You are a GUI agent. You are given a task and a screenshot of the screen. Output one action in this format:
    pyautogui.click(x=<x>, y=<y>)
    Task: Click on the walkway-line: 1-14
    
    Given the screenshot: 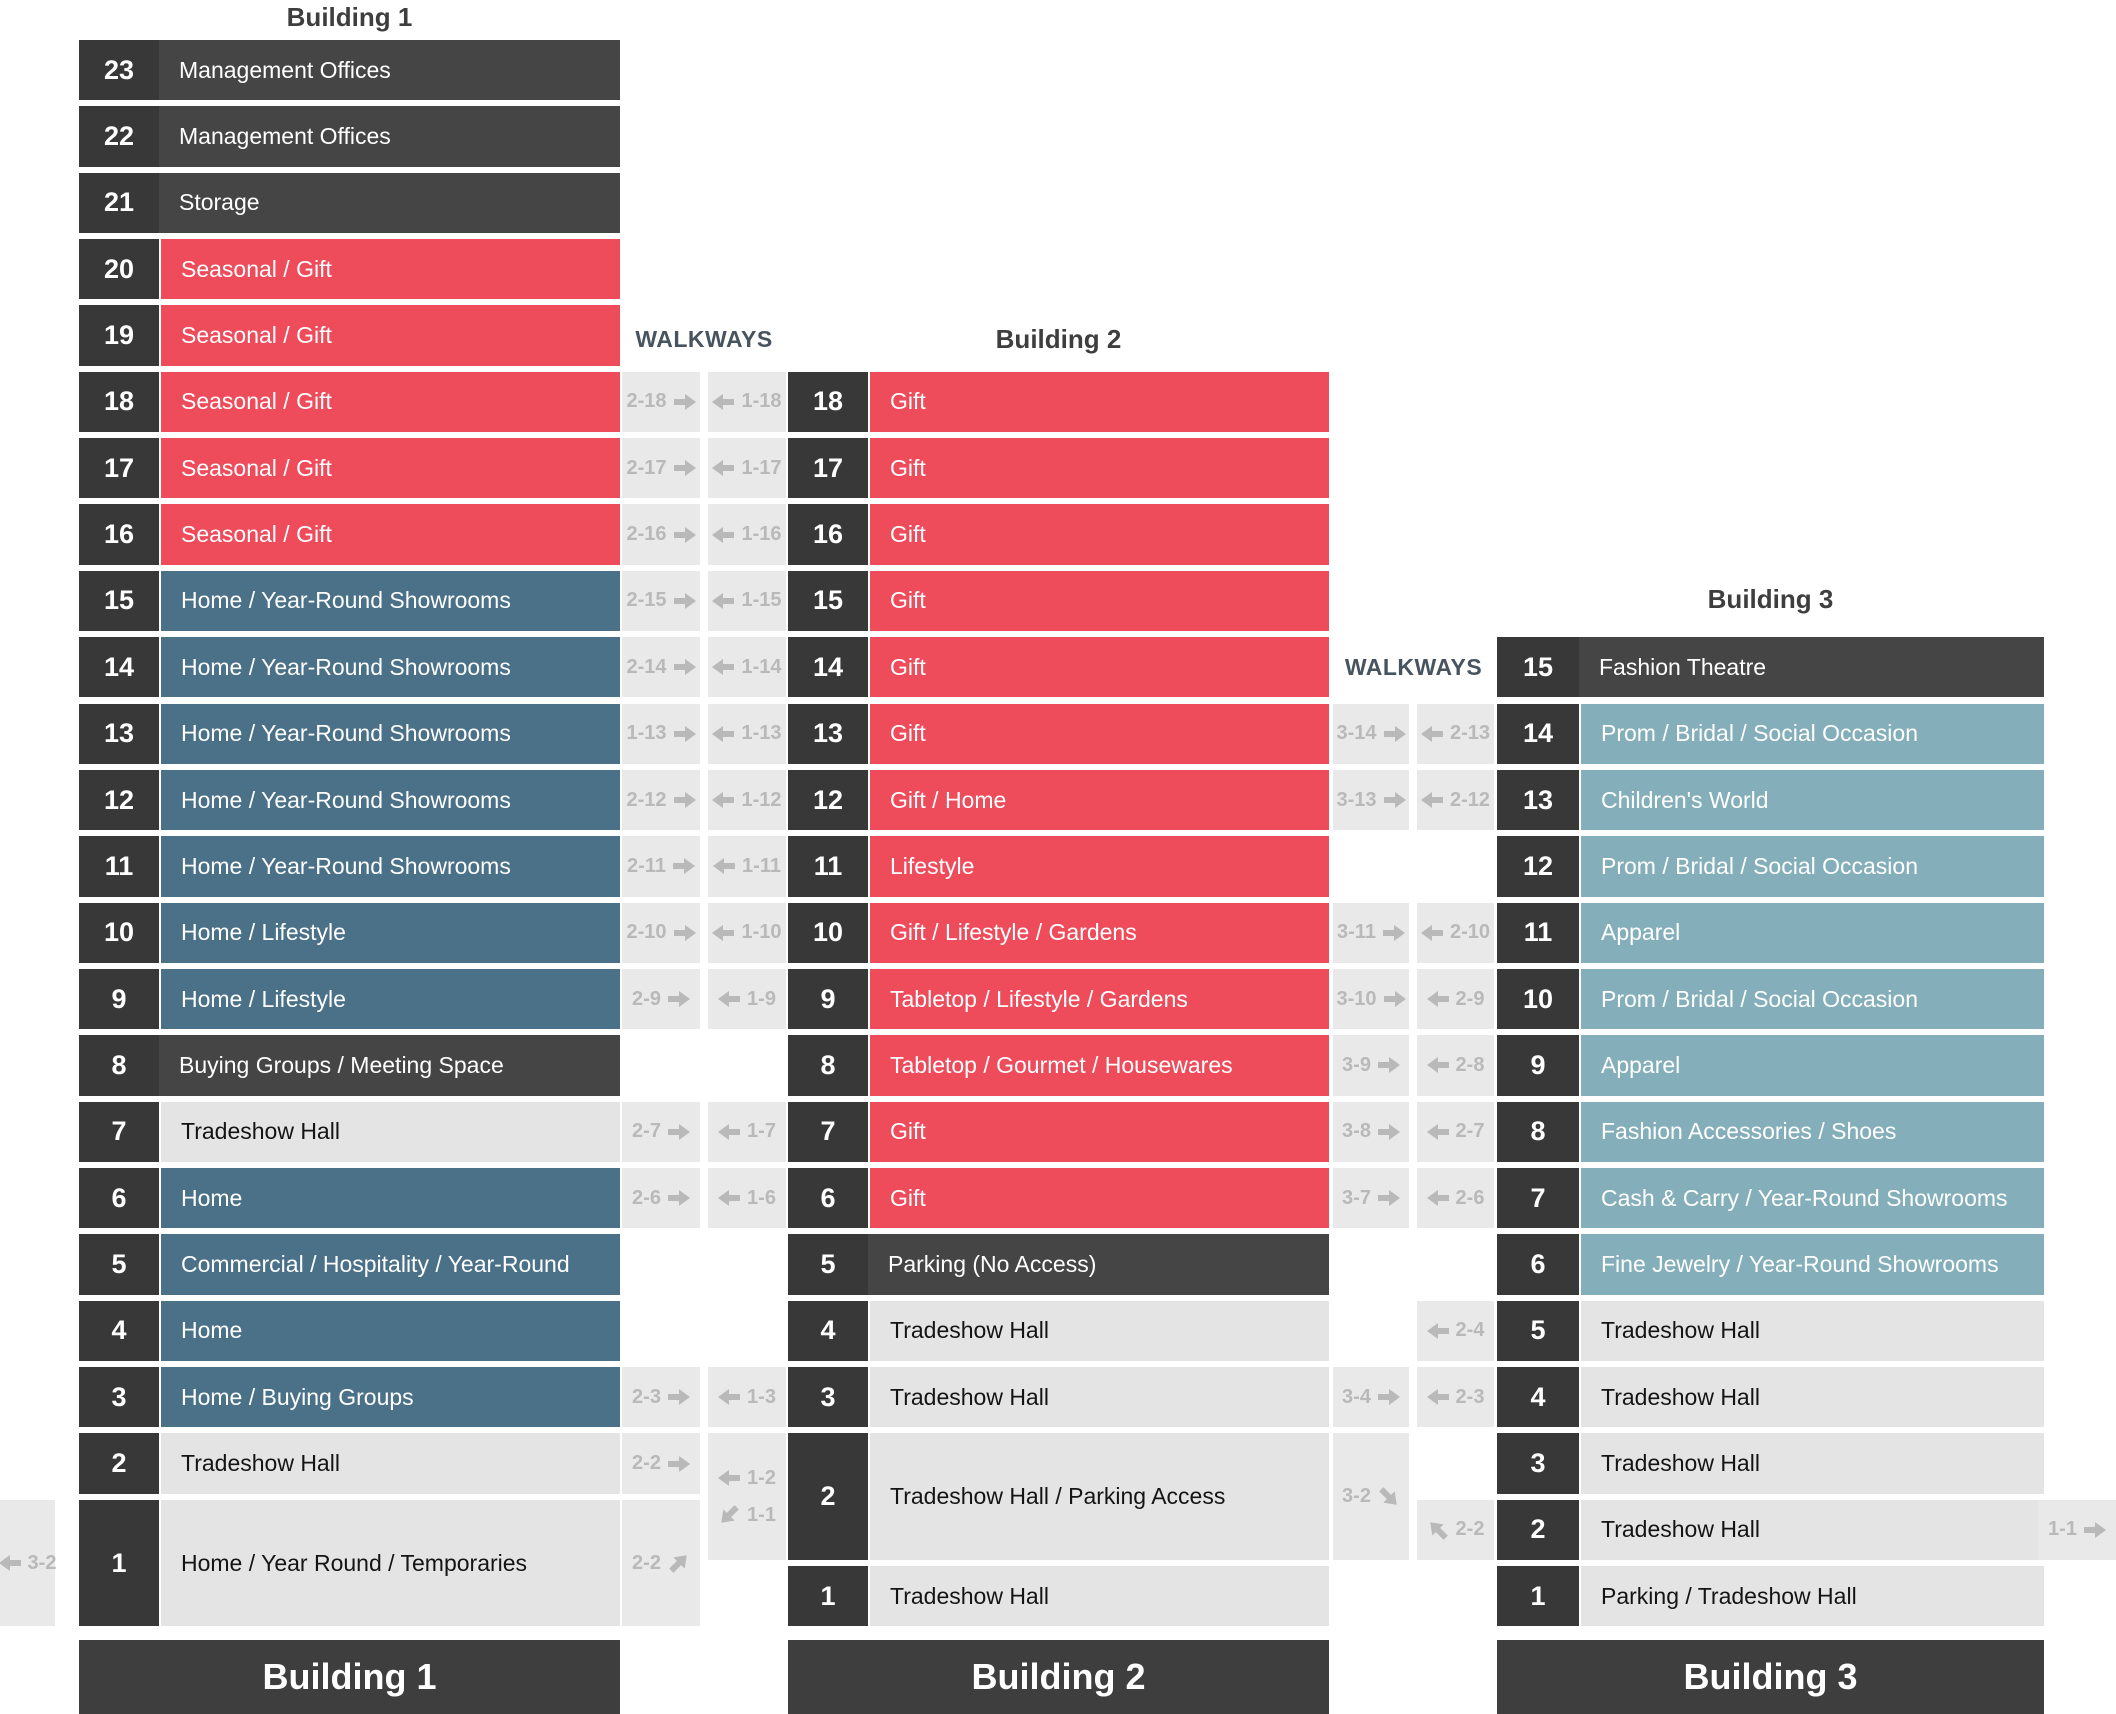 What is the action you would take?
    pyautogui.click(x=747, y=667)
    